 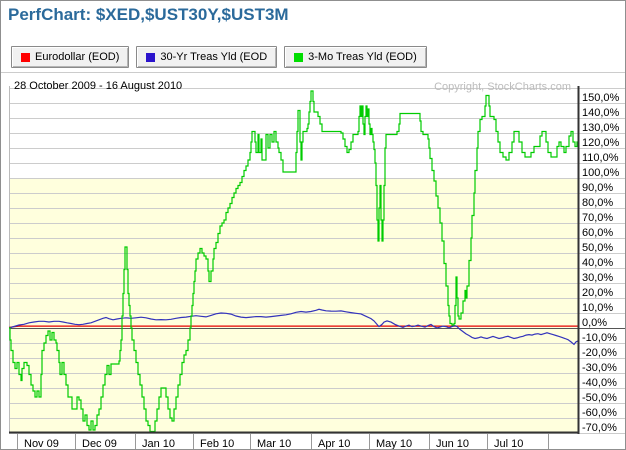 What do you see at coordinates (599, 428) in the screenshot?
I see `y-axis-label: -70,0%` at bounding box center [599, 428].